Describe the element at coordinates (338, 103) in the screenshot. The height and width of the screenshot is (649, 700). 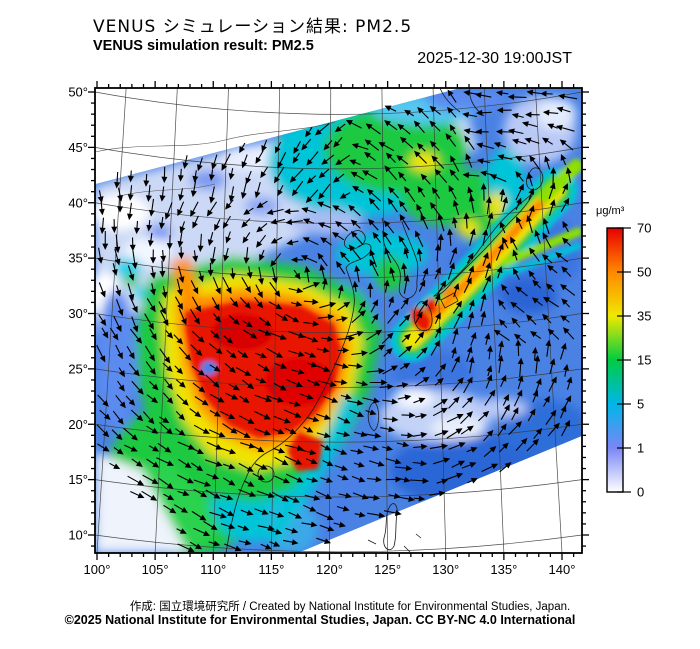
I see `parallel-line` at that location.